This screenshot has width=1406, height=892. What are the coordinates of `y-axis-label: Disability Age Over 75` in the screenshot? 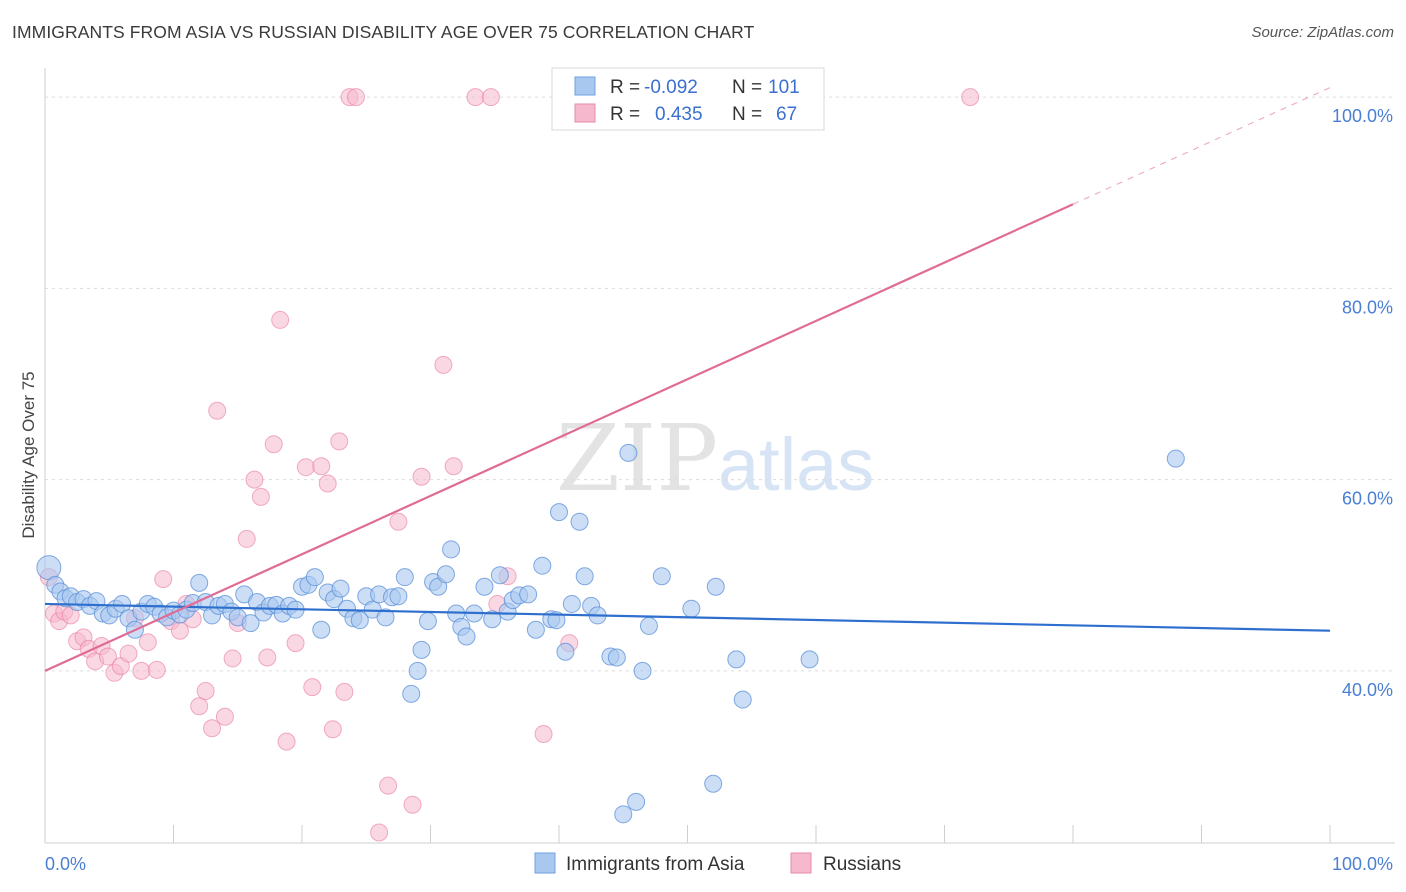 It's located at (28, 454).